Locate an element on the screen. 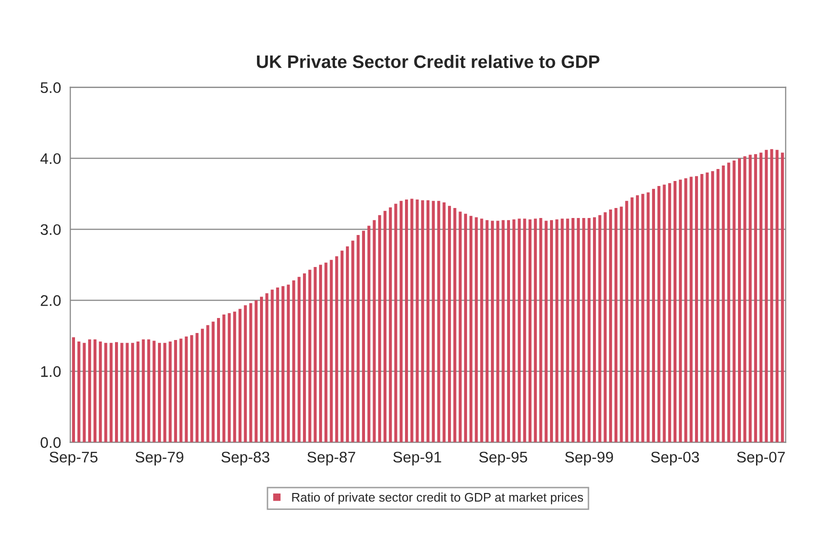 The image size is (827, 546). chart-title: UK Private Sector Credit relative to GDP is located at coordinates (428, 61).